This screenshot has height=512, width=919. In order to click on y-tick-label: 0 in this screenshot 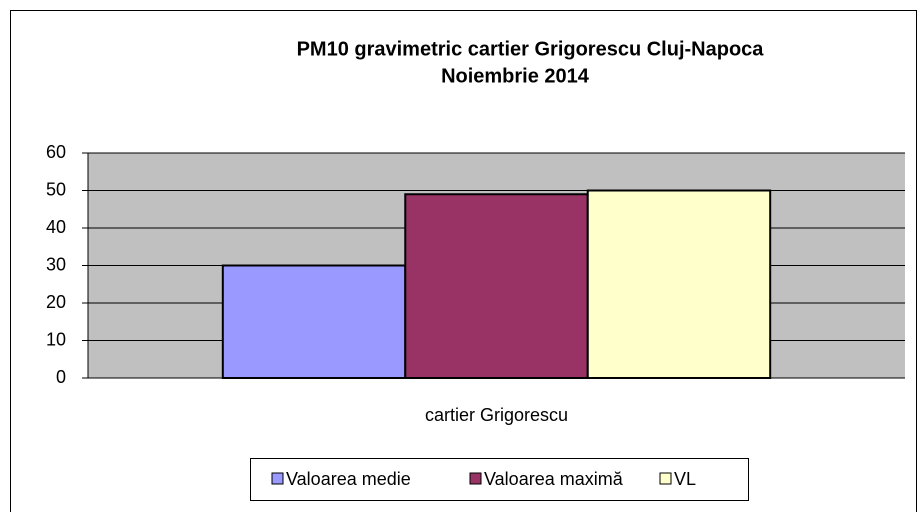, I will do `click(61, 377)`.